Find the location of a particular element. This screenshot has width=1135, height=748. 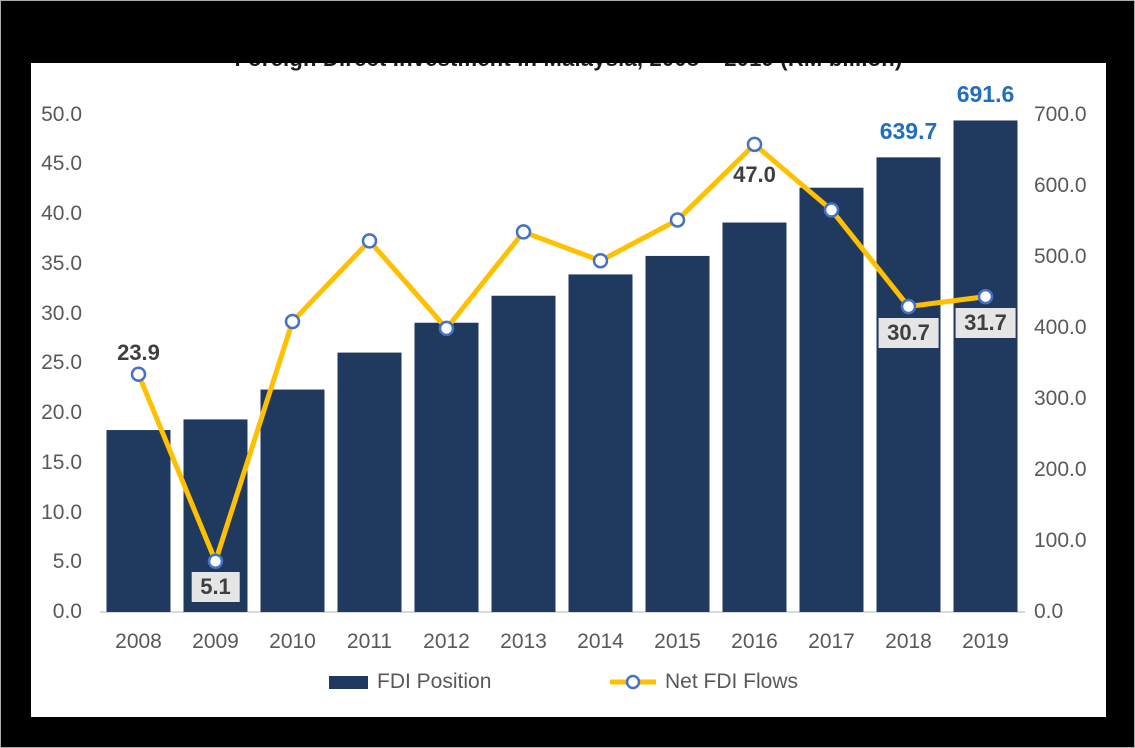

bar-2016 is located at coordinates (754, 417).